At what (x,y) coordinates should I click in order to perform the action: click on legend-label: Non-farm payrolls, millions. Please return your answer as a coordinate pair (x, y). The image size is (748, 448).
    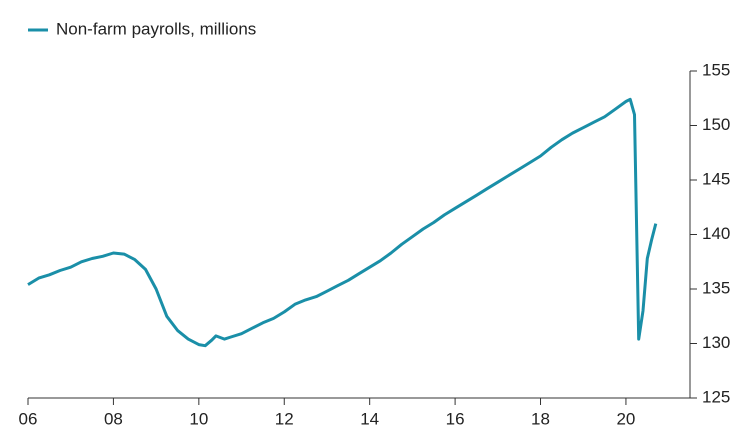
    Looking at the image, I should click on (156, 28).